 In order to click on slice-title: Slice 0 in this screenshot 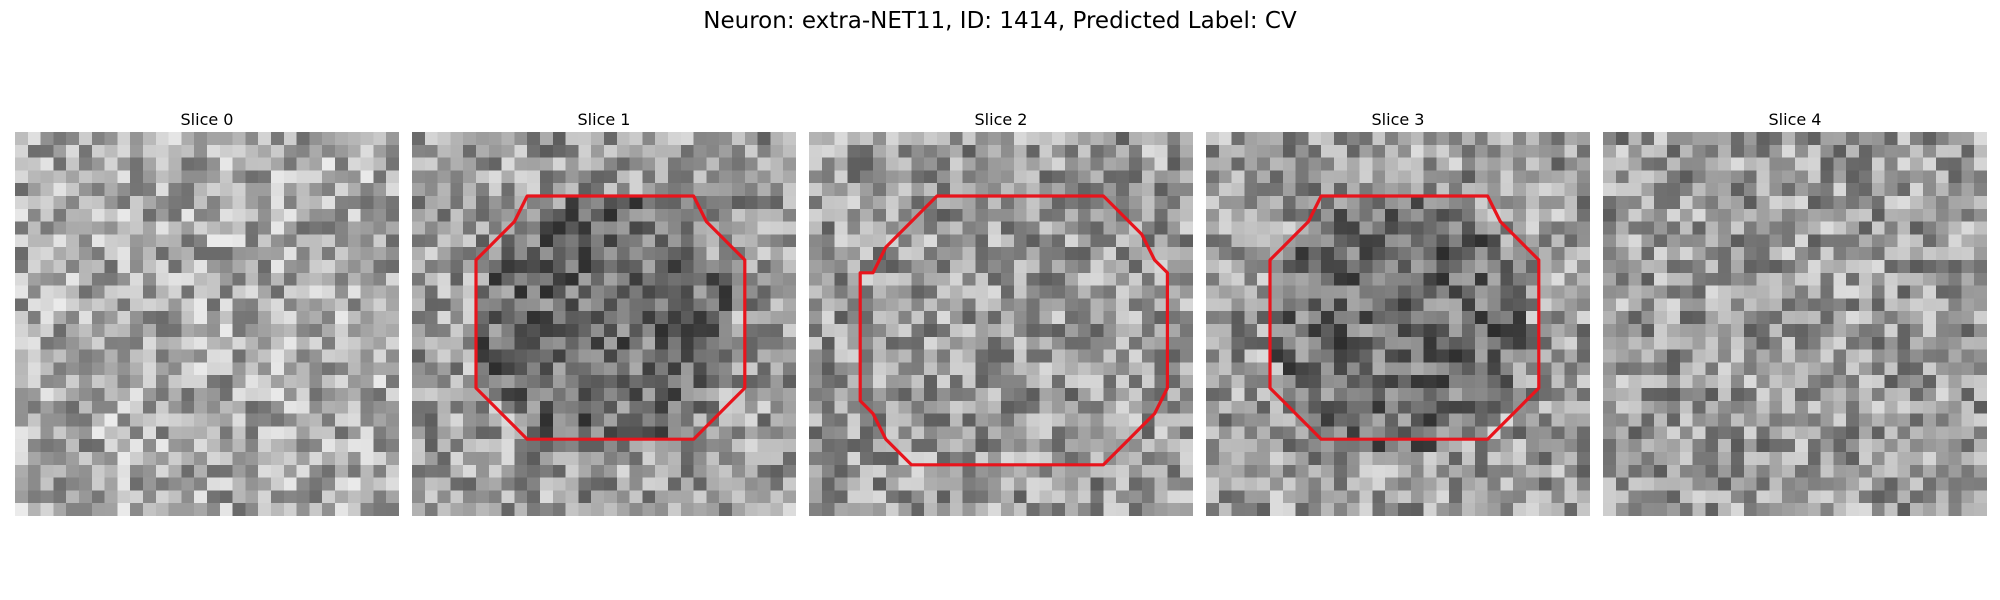, I will do `click(207, 119)`.